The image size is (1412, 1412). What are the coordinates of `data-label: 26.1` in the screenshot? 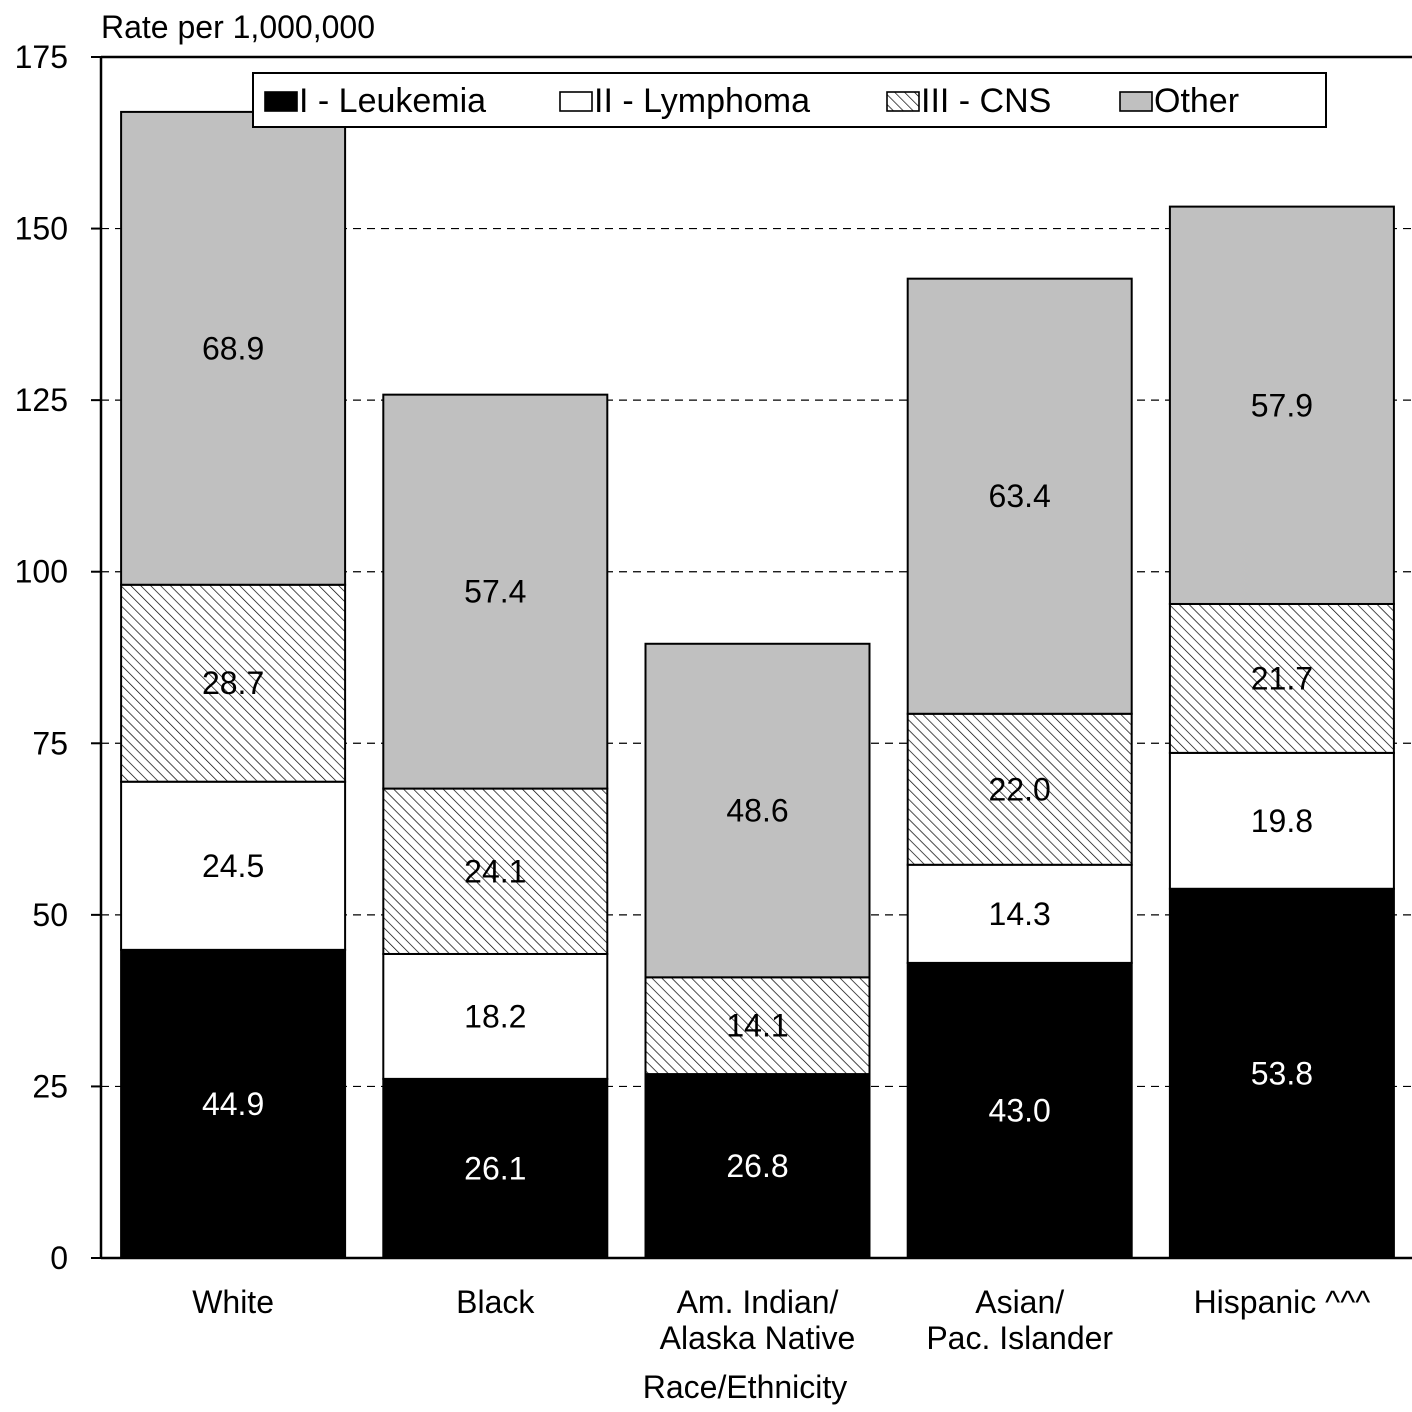 It's located at (495, 1168).